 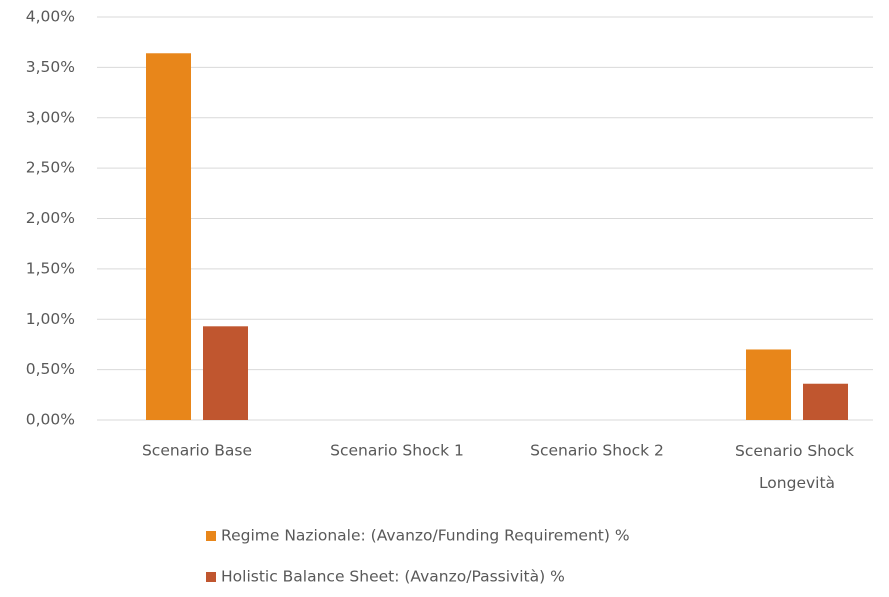 What do you see at coordinates (50, 319) in the screenshot?
I see `y-tick-label: 1,00%` at bounding box center [50, 319].